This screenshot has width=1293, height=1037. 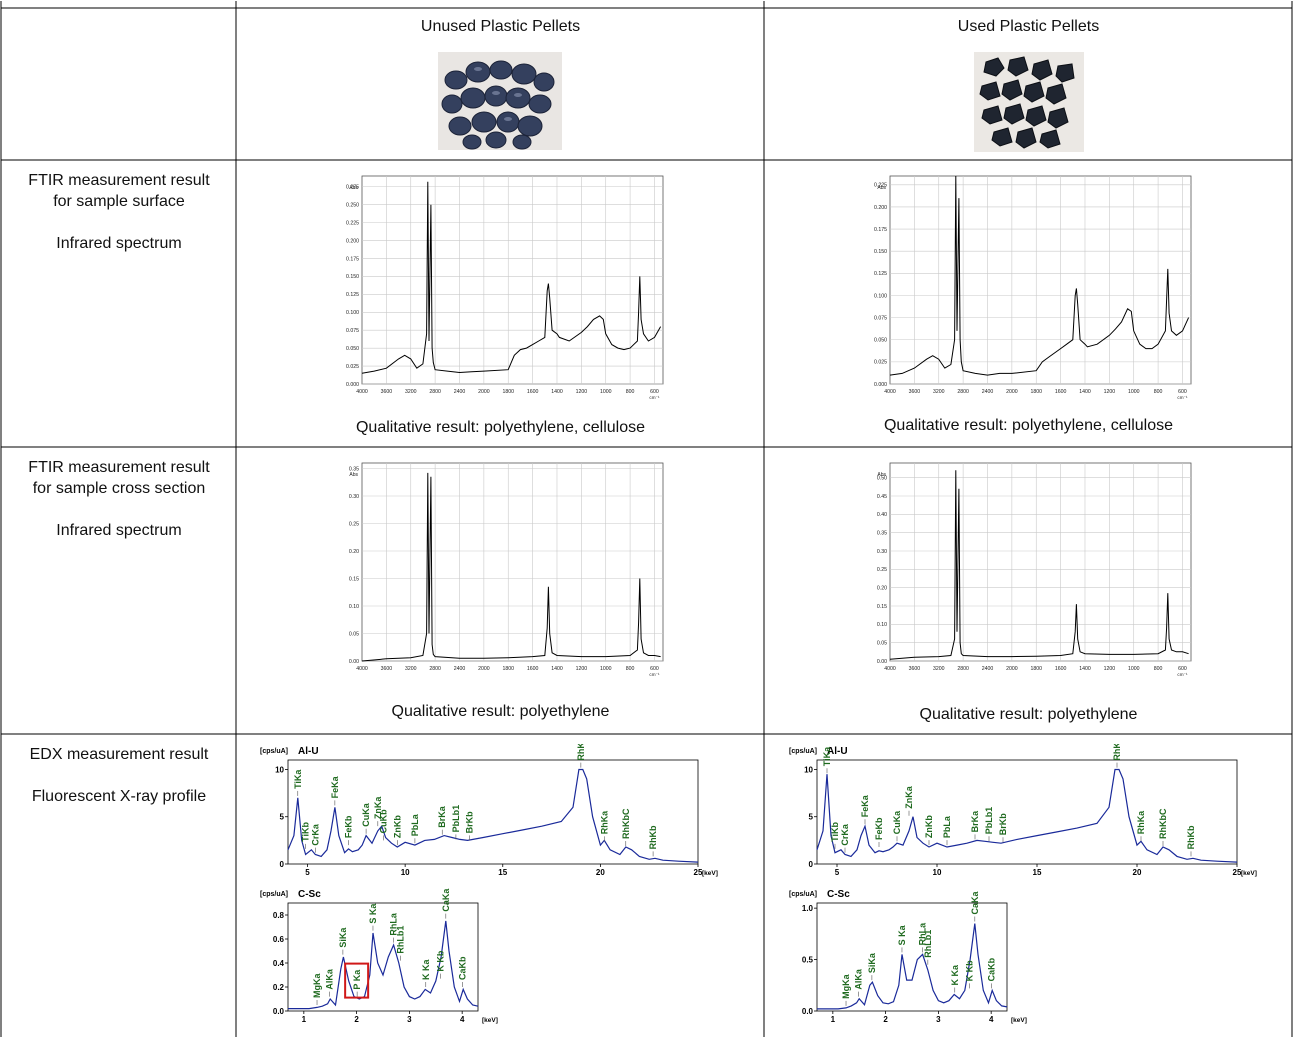 What do you see at coordinates (879, 828) in the screenshot?
I see `peak-label: FeKb` at bounding box center [879, 828].